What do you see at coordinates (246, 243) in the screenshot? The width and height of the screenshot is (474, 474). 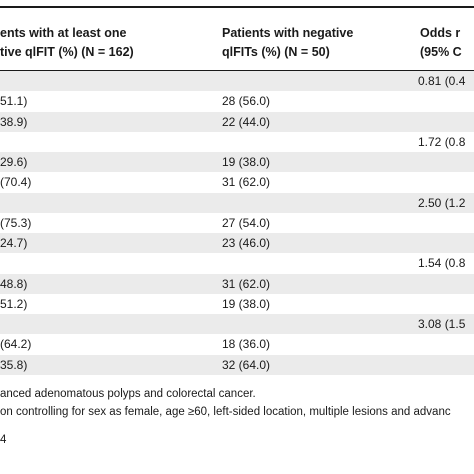 I see `cell-negative: 23 (46.0)` at bounding box center [246, 243].